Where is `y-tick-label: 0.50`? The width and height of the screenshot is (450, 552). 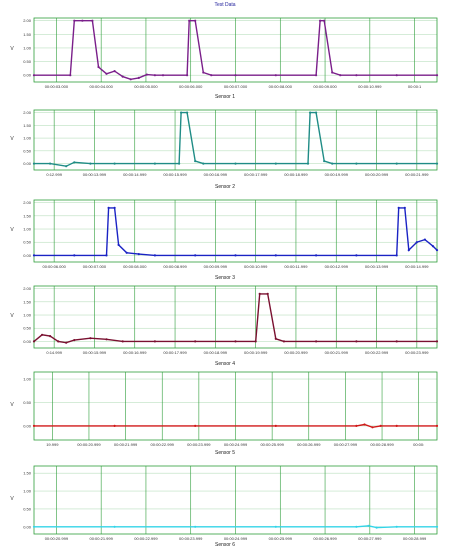 y-tick-label: 0.50 is located at coordinates (27, 328).